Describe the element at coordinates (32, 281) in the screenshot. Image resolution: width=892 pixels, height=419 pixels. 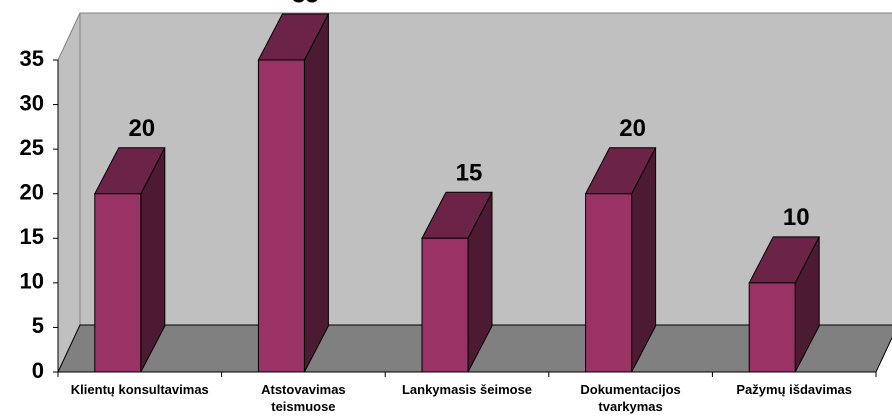
I see `y-tick-label: 10` at that location.